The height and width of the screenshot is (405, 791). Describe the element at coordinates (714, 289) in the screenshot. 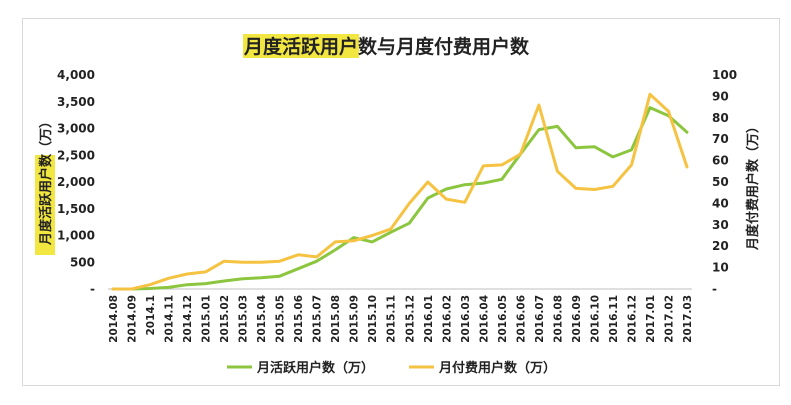

I see `right-tick-label: -` at that location.